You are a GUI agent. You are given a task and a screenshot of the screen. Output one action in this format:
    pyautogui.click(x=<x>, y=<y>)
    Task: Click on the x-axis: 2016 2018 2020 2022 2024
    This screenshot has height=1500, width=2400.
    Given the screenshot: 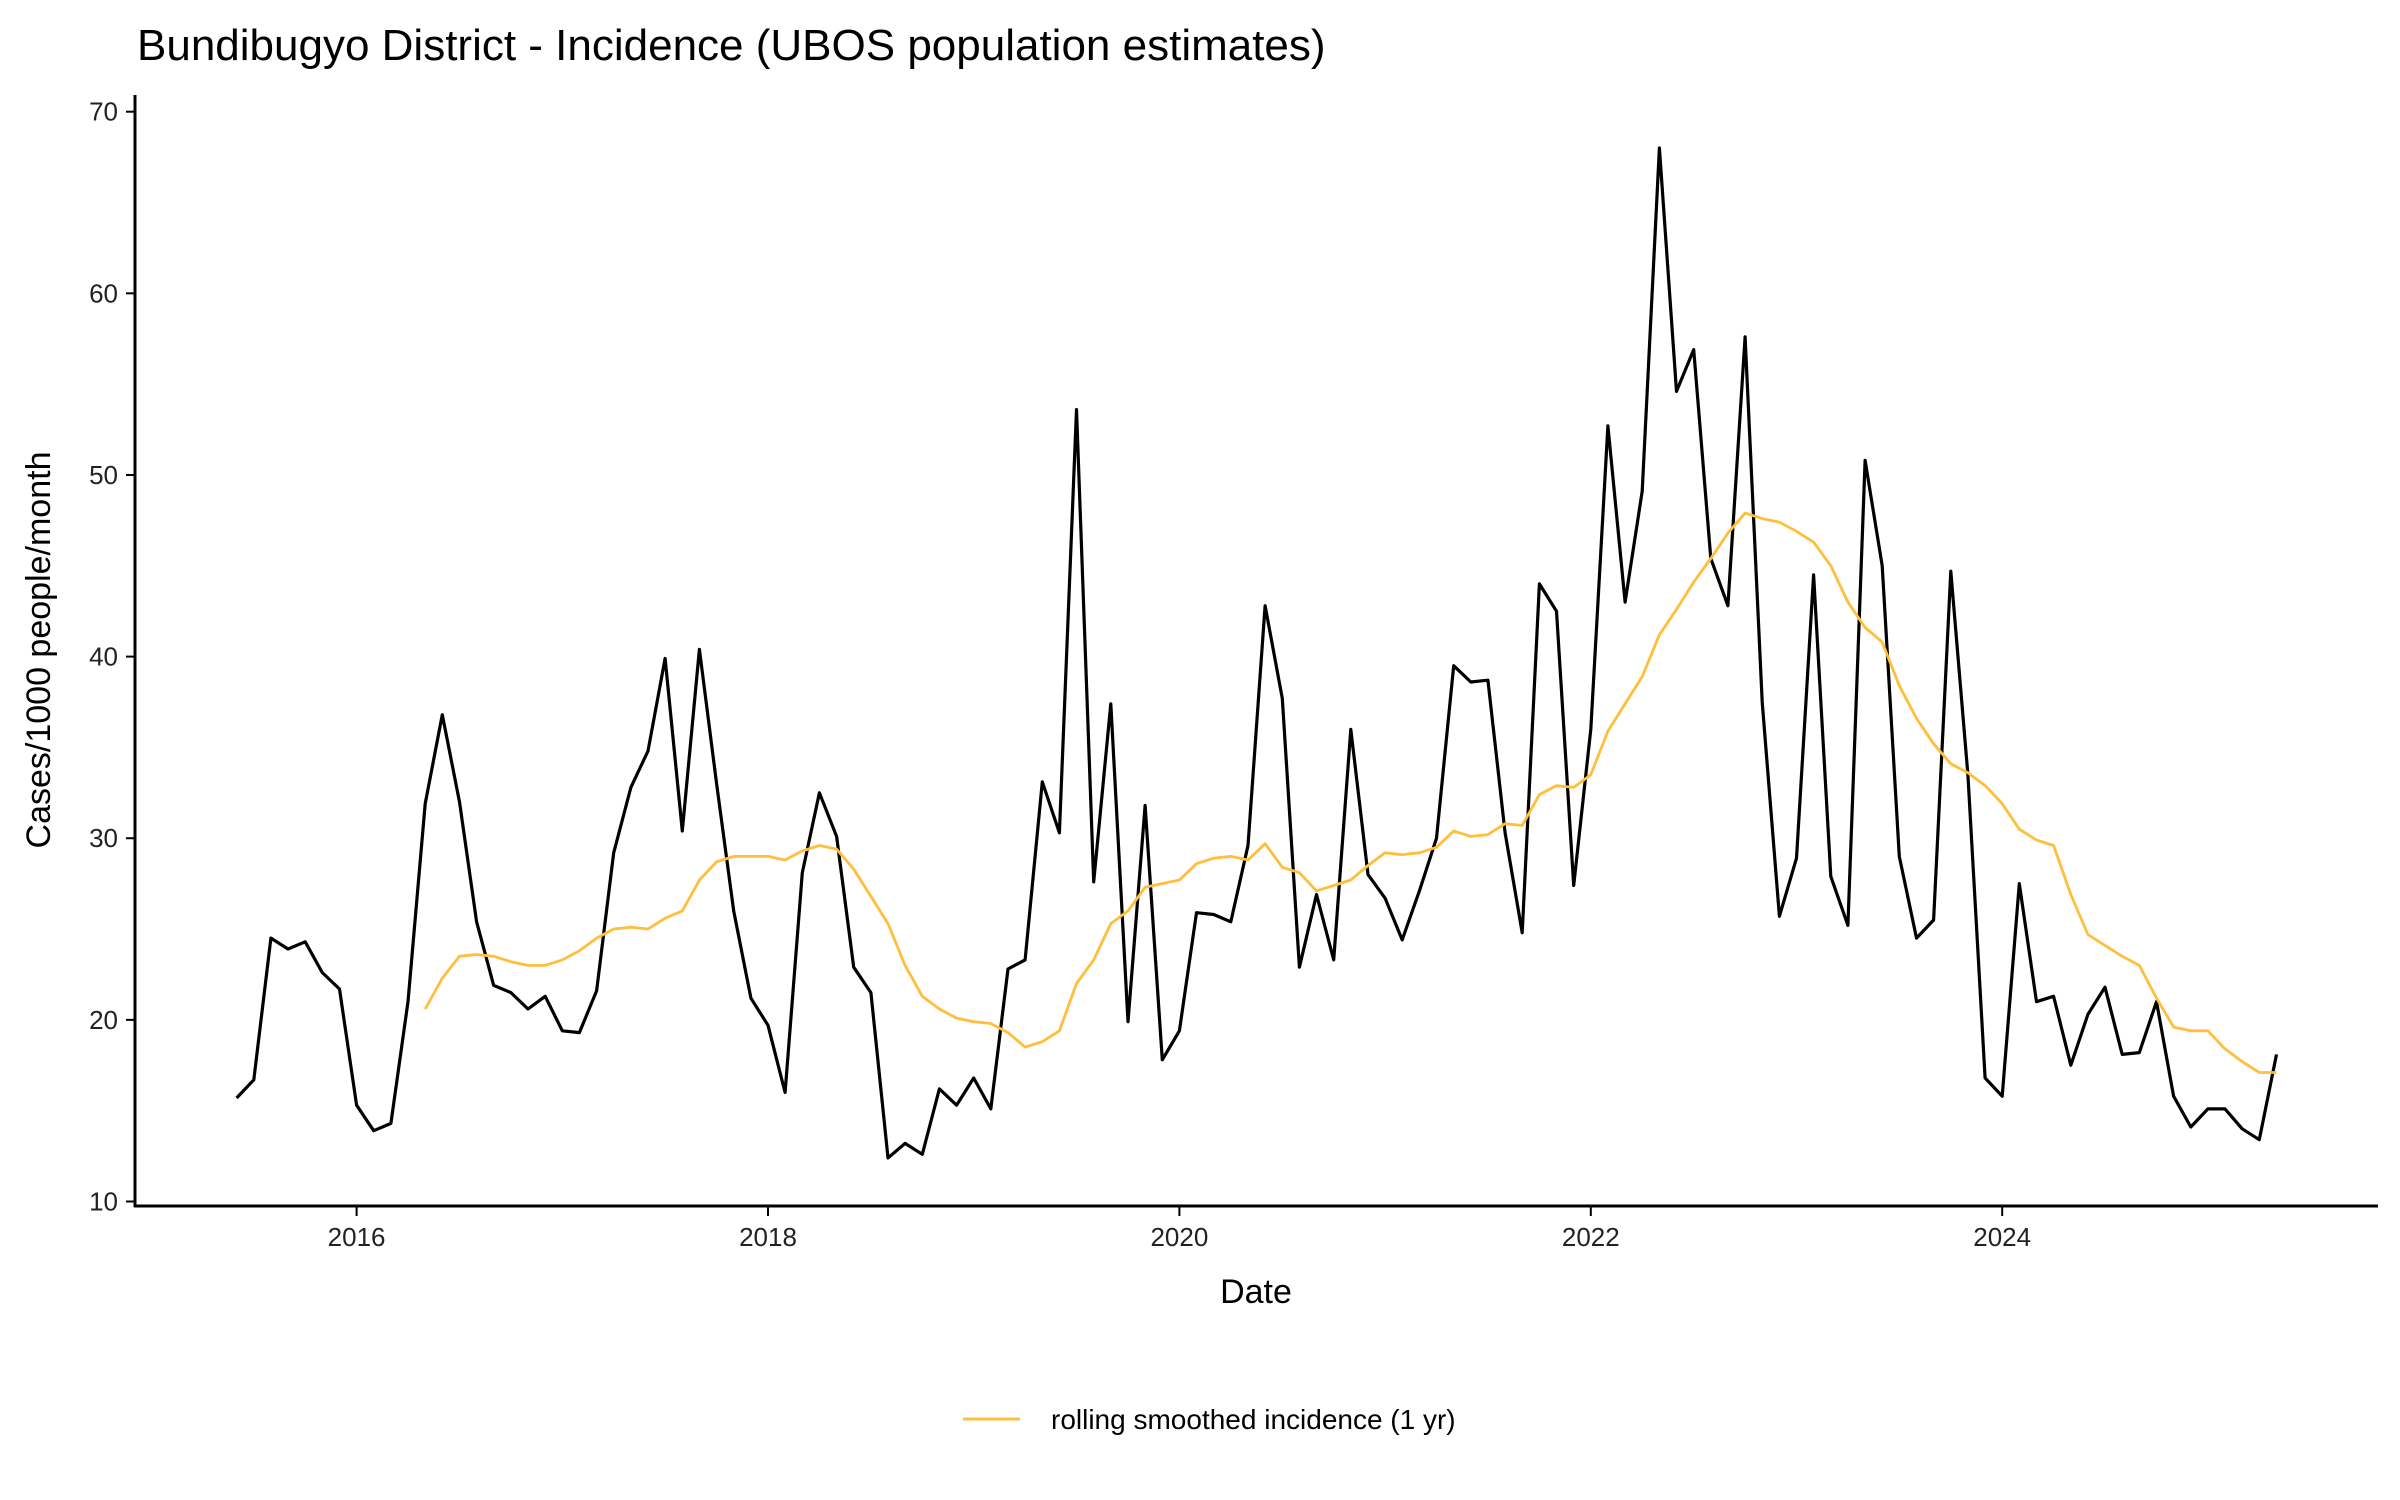 What is the action you would take?
    pyautogui.click(x=1179, y=1229)
    